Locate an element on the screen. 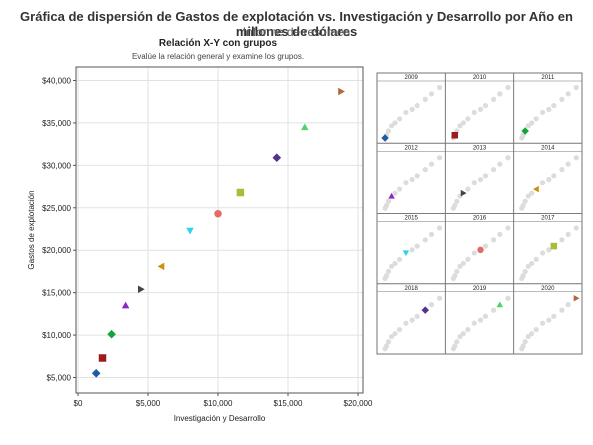 This screenshot has width=593, height=445. facet-point-2010 is located at coordinates (455, 135).